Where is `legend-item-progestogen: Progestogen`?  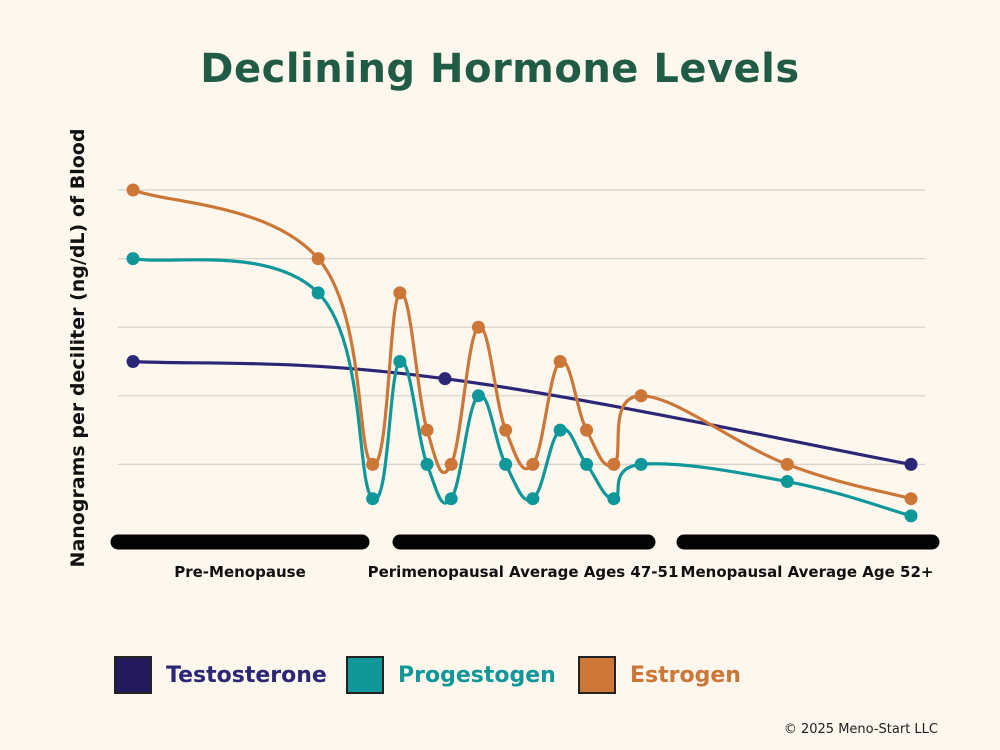
legend-item-progestogen: Progestogen is located at coordinates (451, 675).